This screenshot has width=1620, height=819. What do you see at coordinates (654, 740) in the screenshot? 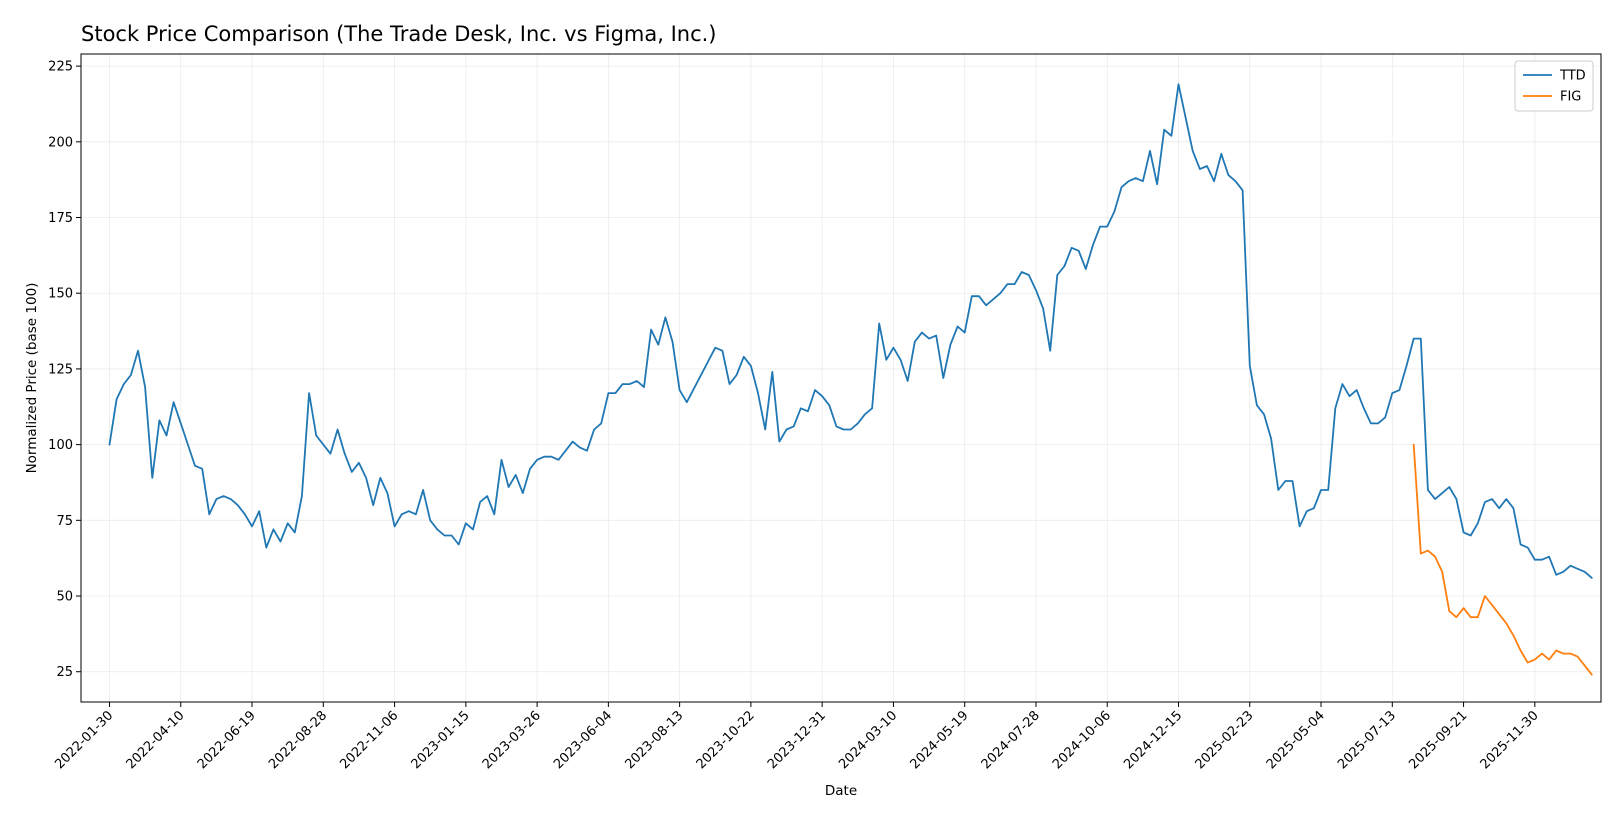
I see `x-tick-label: 2023-08-13` at bounding box center [654, 740].